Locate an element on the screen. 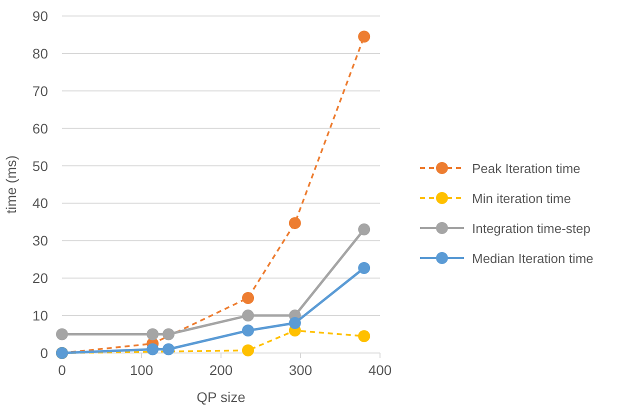  y-tick-label: 30 is located at coordinates (40, 240).